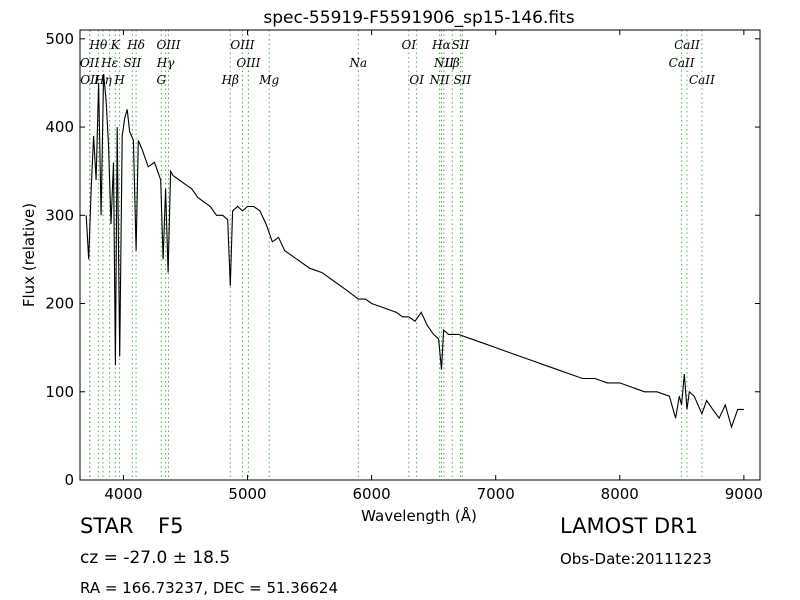  I want to click on x-tick-label-5: 9000, so click(744, 494).